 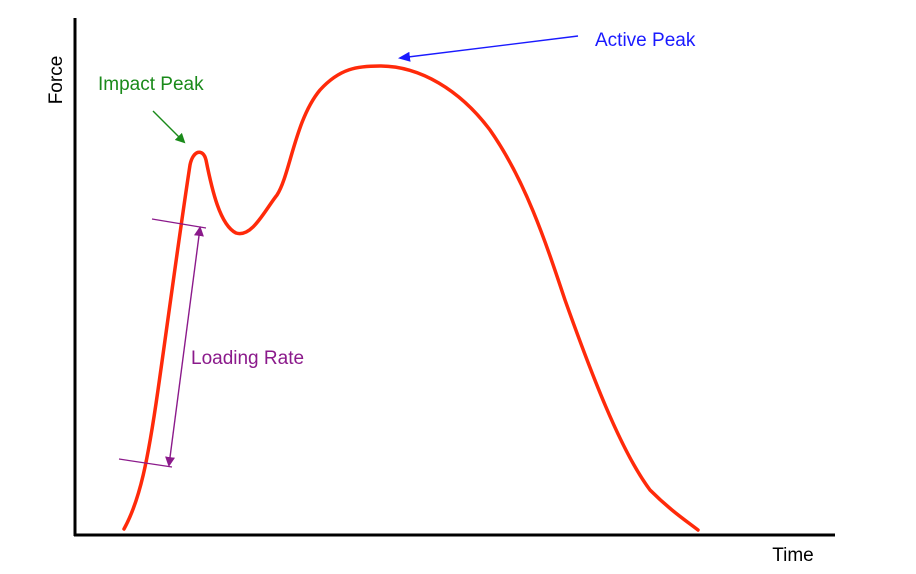 What do you see at coordinates (645, 40) in the screenshot?
I see `active-peak-label: Active Peak` at bounding box center [645, 40].